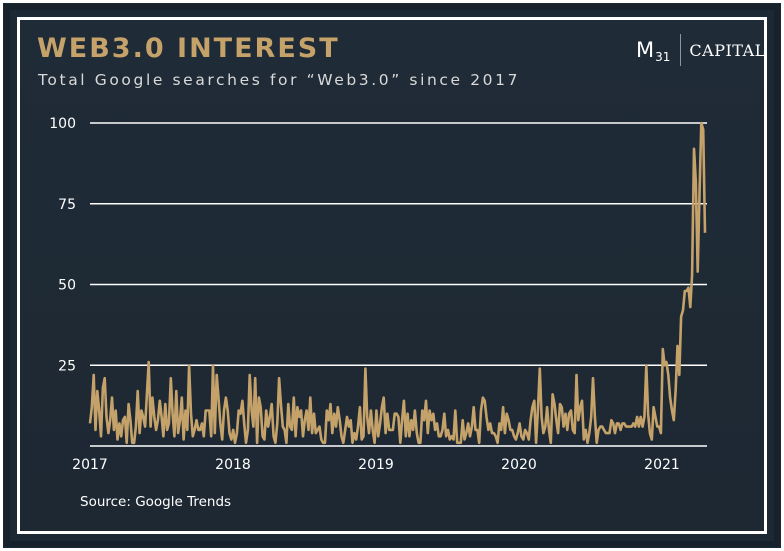  What do you see at coordinates (519, 465) in the screenshot?
I see `x-tick-label: 2020` at bounding box center [519, 465].